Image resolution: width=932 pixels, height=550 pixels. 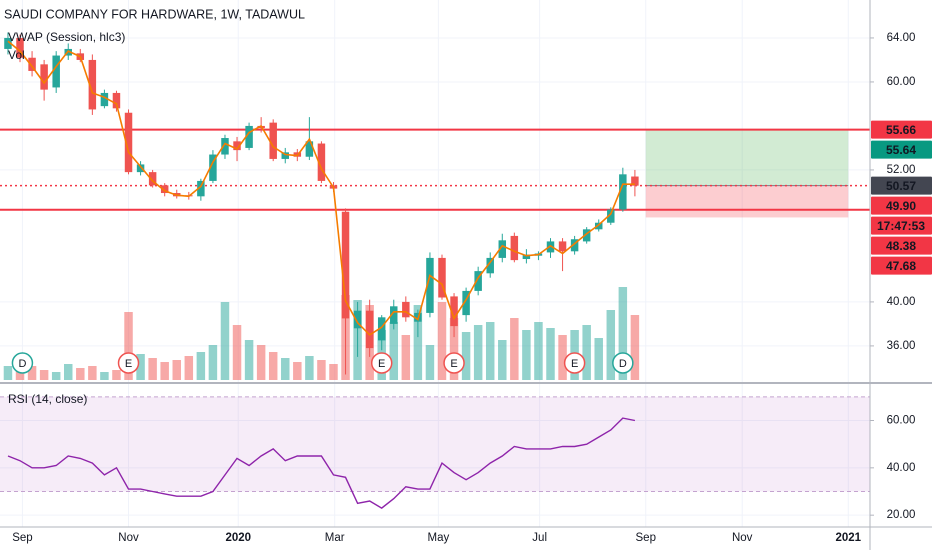 I want to click on y-tick-label: 64.00, so click(x=901, y=38).